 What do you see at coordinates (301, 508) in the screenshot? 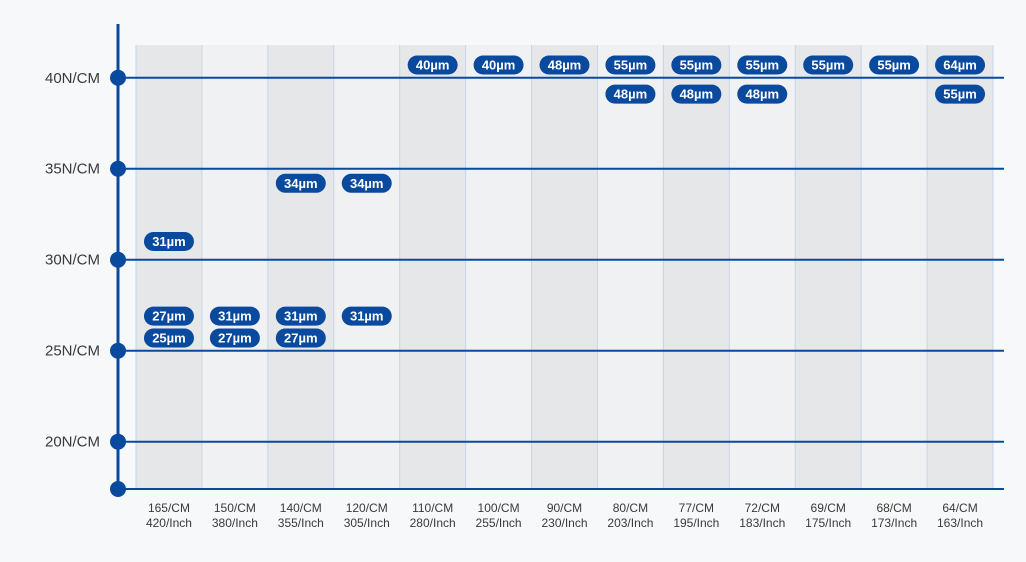
I see `x-tick-label: 140/CM` at bounding box center [301, 508].